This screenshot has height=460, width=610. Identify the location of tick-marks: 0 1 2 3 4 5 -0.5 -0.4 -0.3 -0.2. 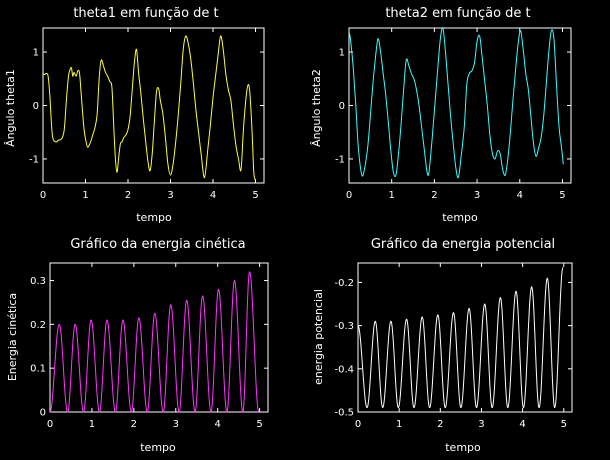
(453, 346).